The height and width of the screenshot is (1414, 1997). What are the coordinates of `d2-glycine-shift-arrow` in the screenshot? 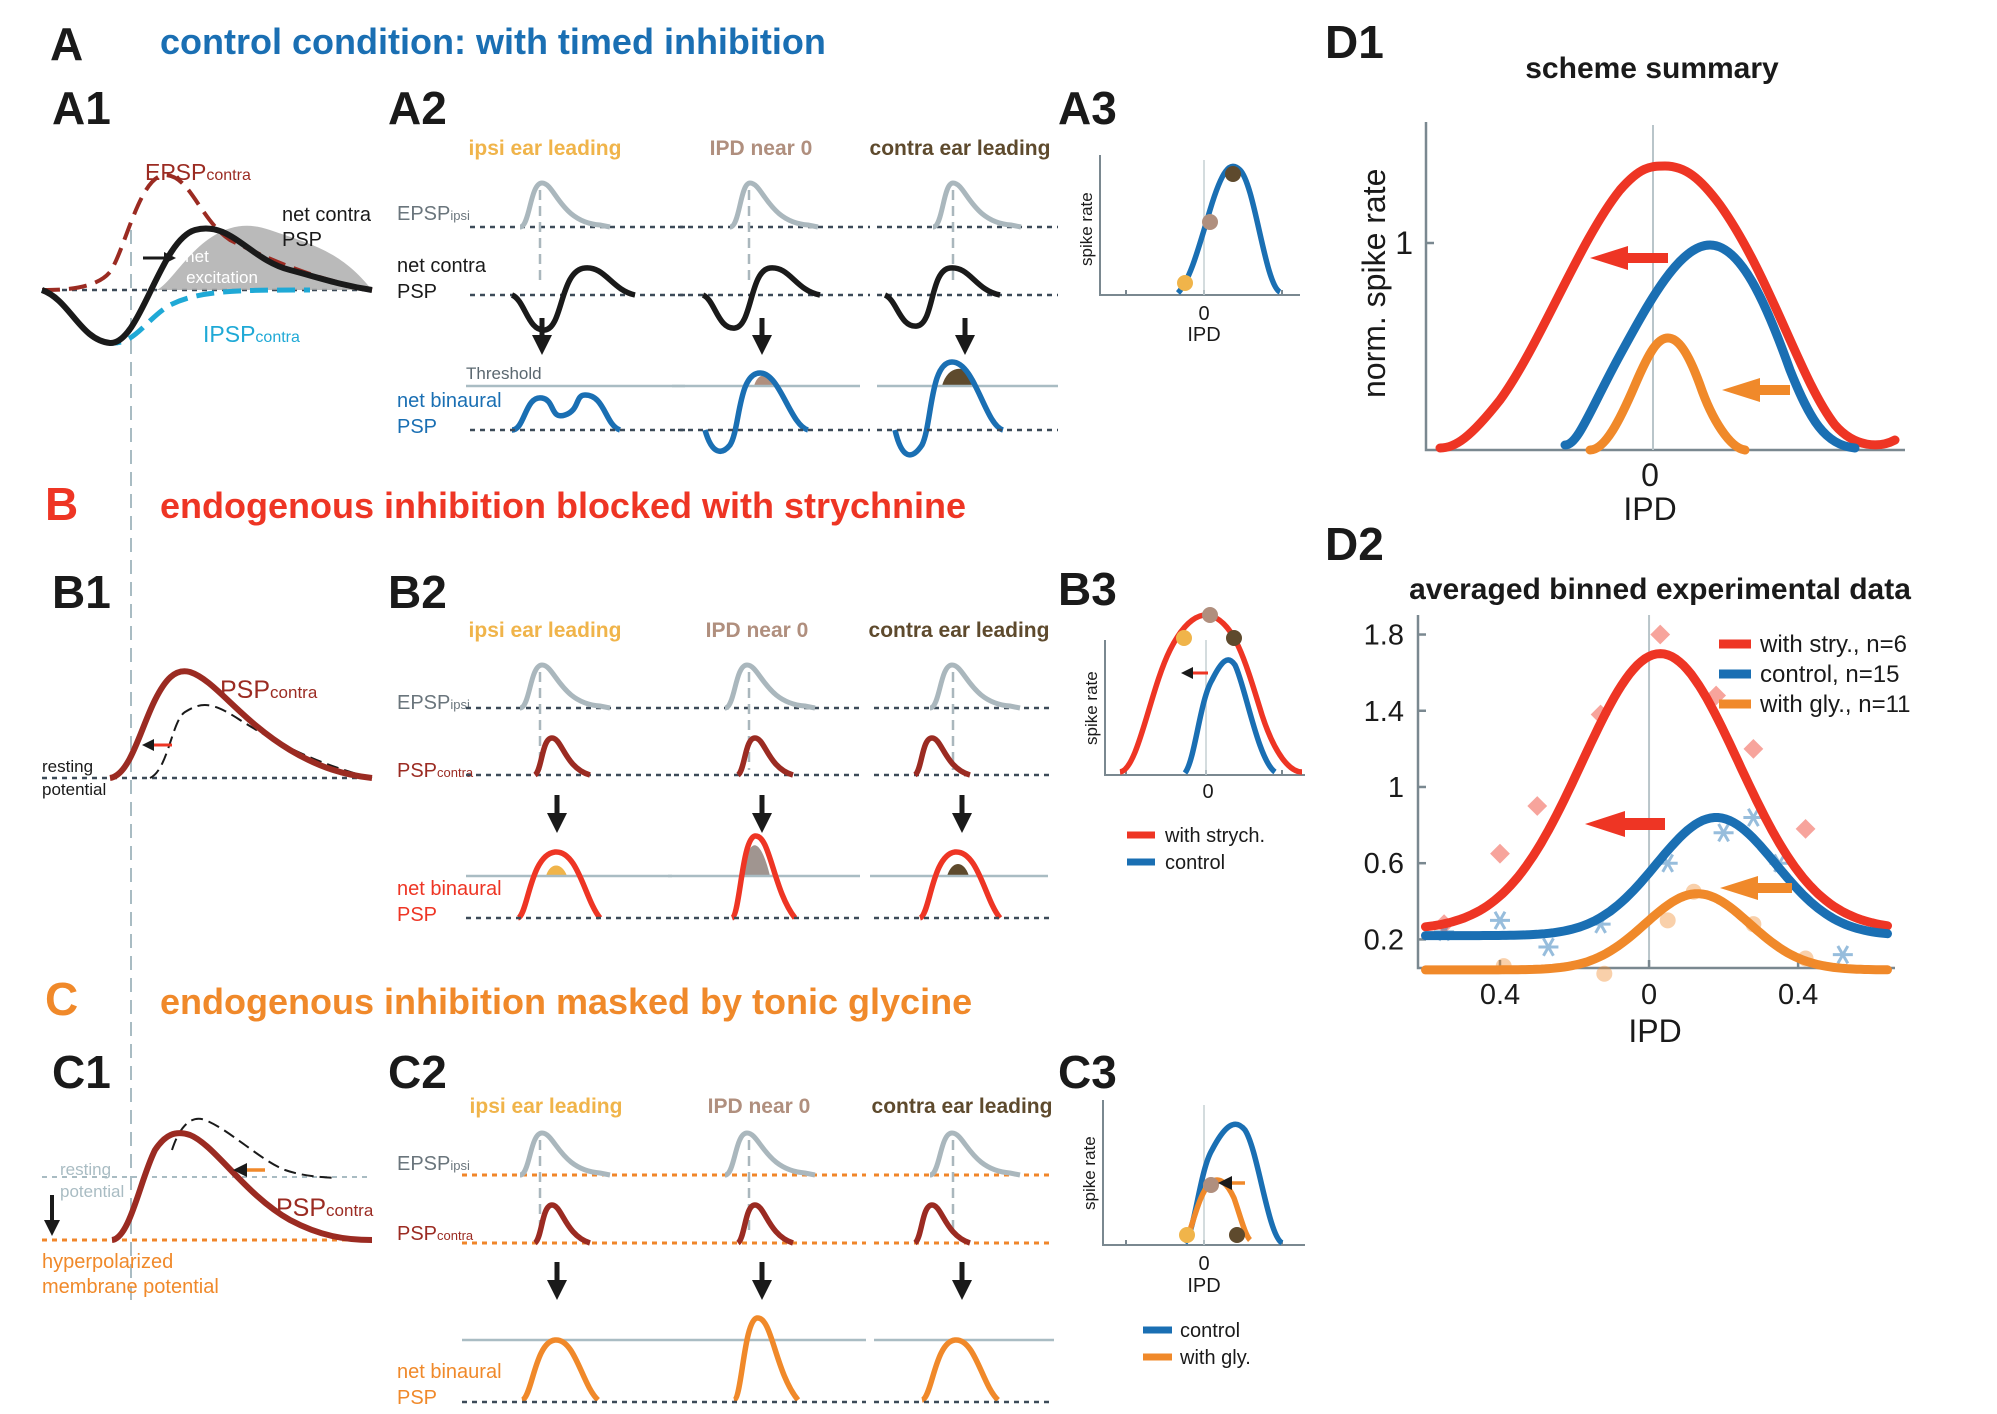 It's located at (1756, 888).